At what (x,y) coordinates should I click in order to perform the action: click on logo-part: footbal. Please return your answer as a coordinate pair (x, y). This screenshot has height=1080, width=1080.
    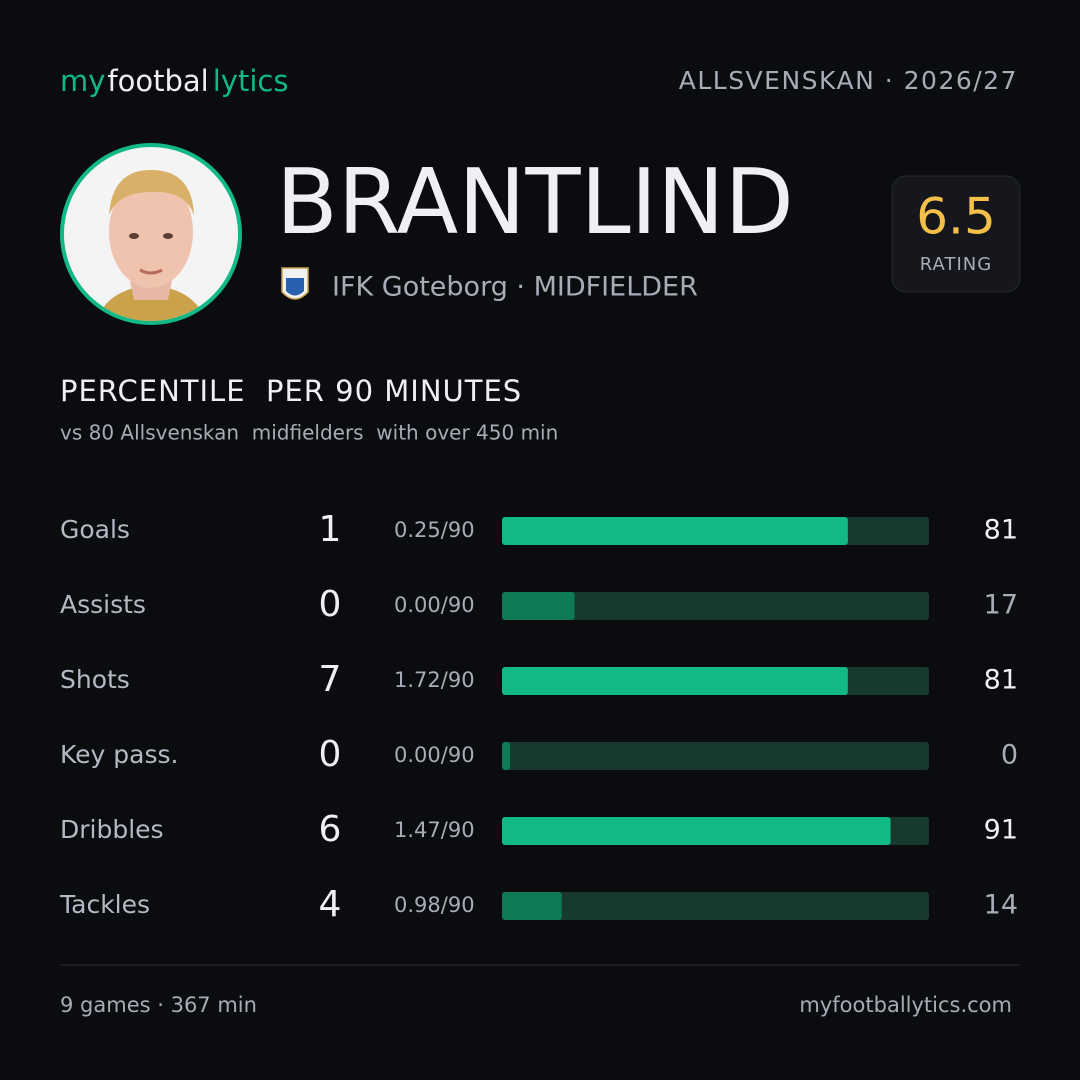
    Looking at the image, I should click on (157, 81).